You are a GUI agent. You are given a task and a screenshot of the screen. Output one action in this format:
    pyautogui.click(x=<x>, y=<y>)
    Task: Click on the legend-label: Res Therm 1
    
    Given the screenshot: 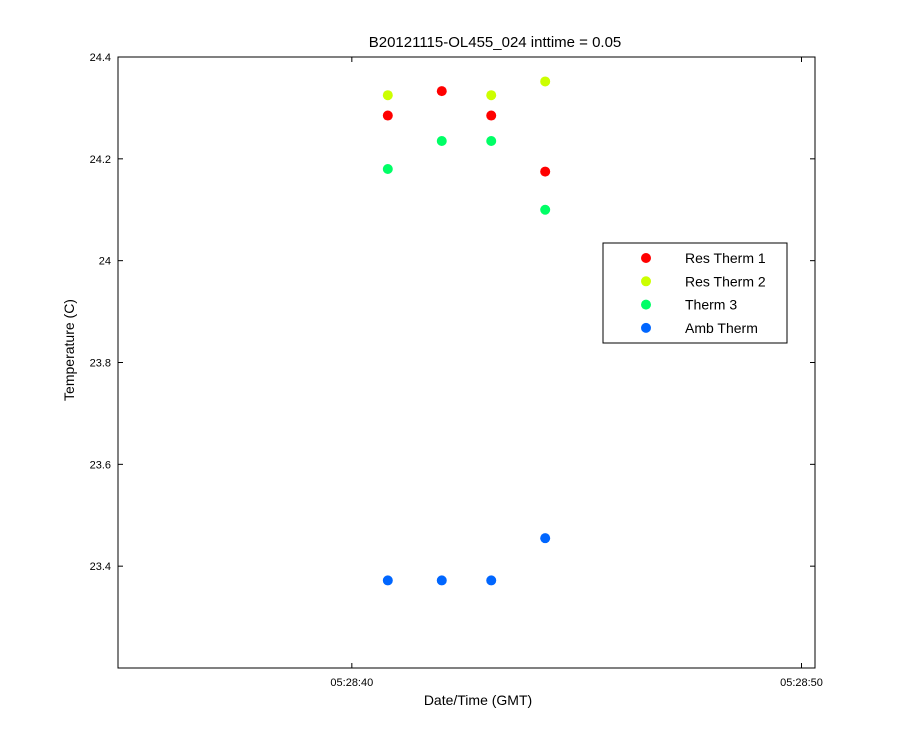 What is the action you would take?
    pyautogui.click(x=725, y=258)
    